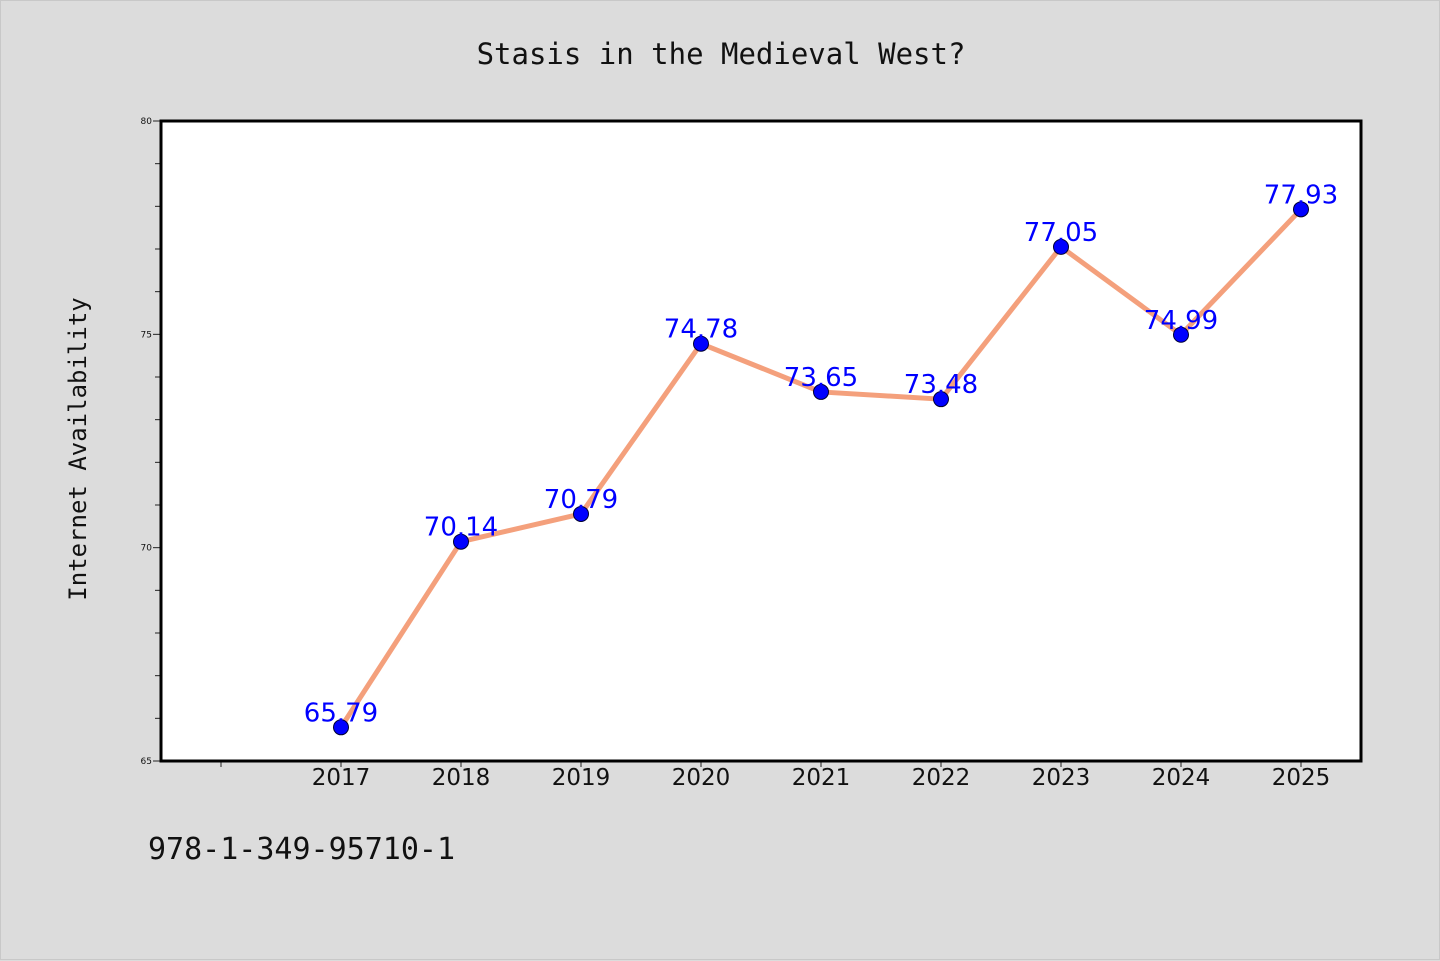  Describe the element at coordinates (1061, 233) in the screenshot. I see `data-label: 77.05` at that location.